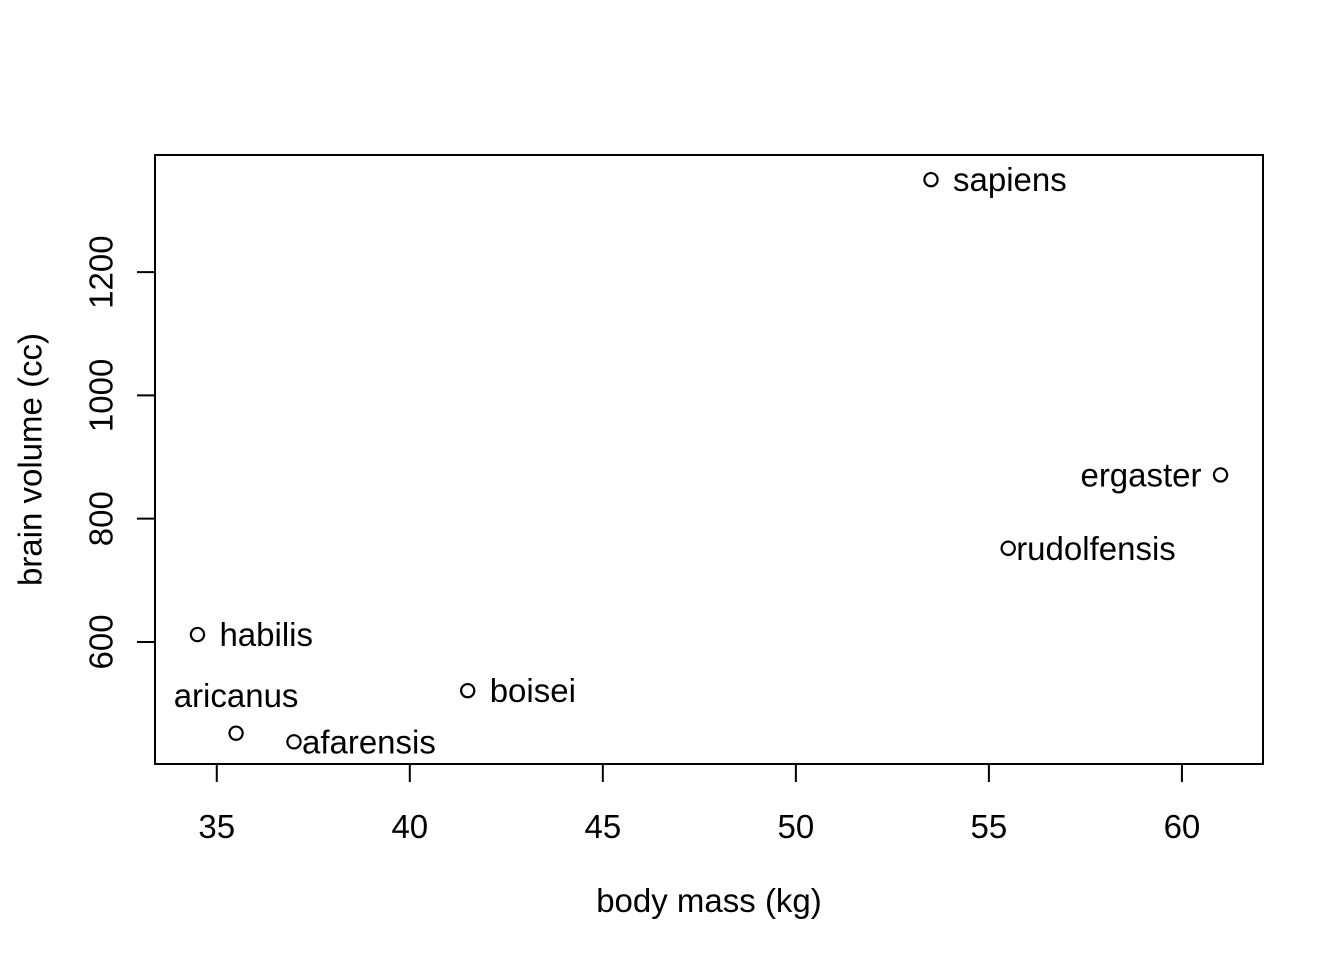  Describe the element at coordinates (709, 900) in the screenshot. I see `x-axis-title: body mass (kg)` at that location.